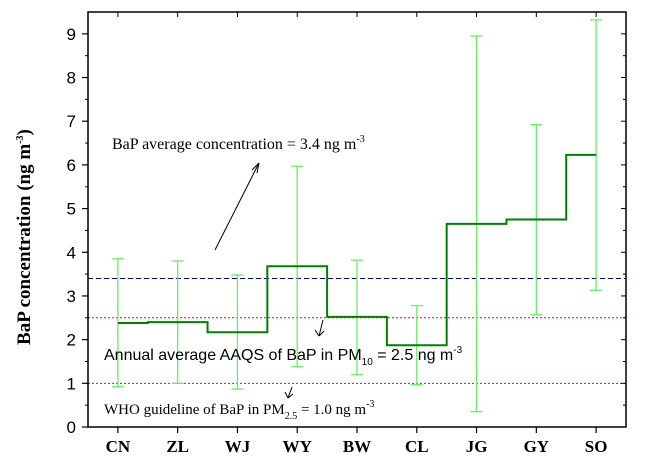 The width and height of the screenshot is (657, 457). I want to click on y-tick-label-9: 9, so click(71, 34).